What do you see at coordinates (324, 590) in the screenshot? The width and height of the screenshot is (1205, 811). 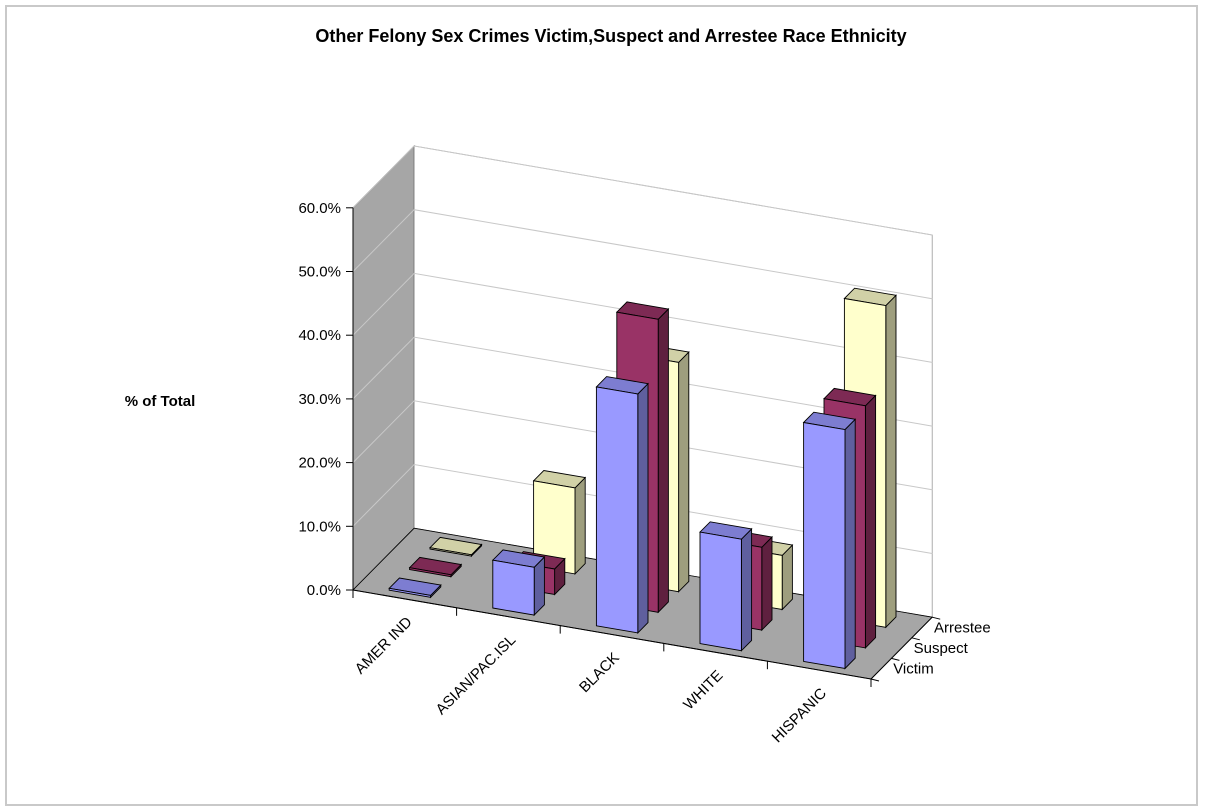 I see `y-tick-label: 0.0%` at bounding box center [324, 590].